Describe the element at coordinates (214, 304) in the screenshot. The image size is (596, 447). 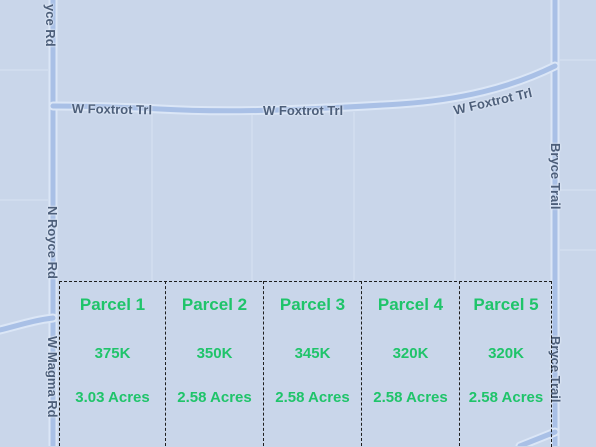
I see `parcel-name: Parcel 2` at that location.